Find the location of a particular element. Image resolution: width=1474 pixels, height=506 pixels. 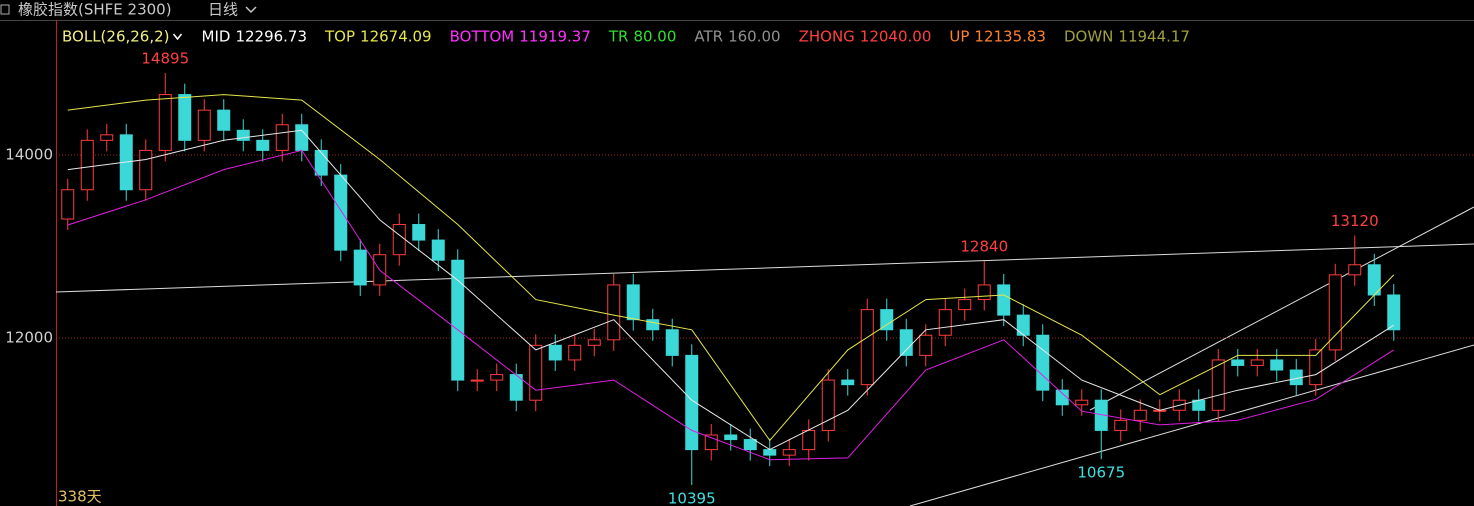

extreme-label: 13120 is located at coordinates (1355, 221).